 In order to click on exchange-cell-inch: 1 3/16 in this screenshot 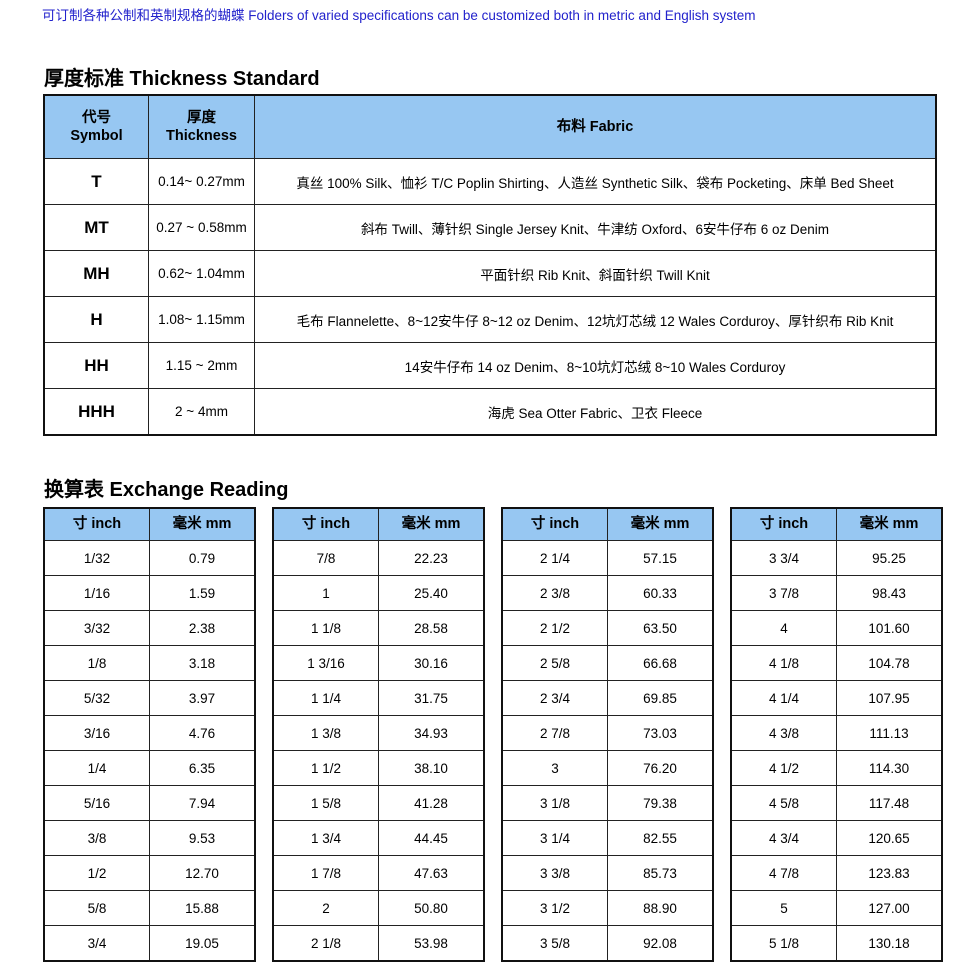, I will do `click(325, 663)`.